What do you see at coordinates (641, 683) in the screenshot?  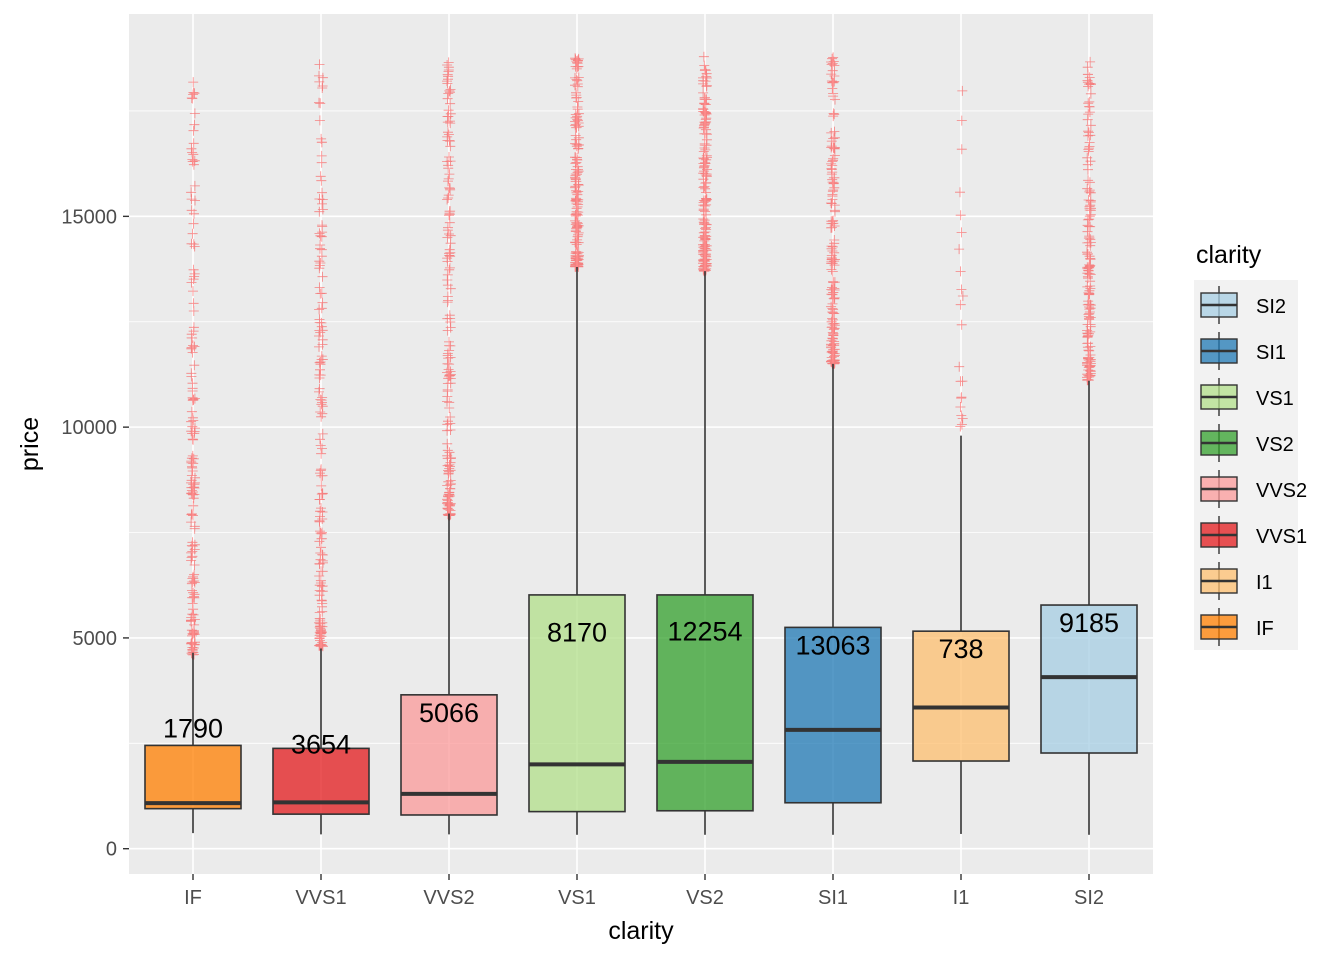 I see `count-labels: 1790 3654 5066 8170 12254 13063 738 9185` at bounding box center [641, 683].